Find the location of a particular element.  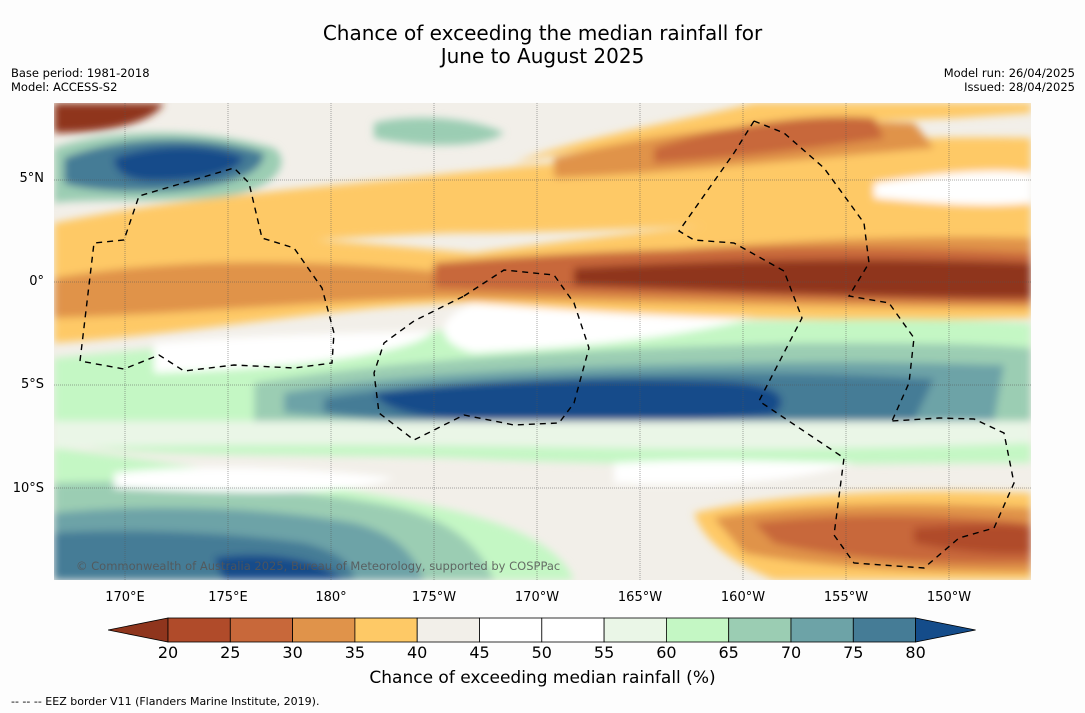

lon-label-150w: 150°W is located at coordinates (949, 597).